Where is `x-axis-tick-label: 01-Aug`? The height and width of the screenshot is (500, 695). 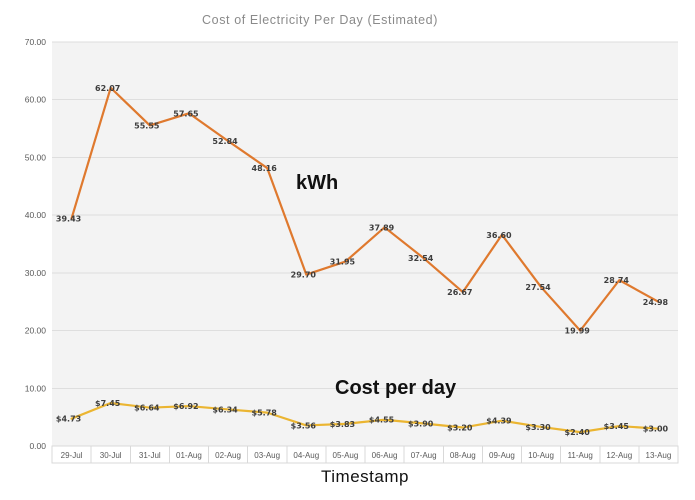
x-axis-tick-label: 01-Aug is located at coordinates (189, 455).